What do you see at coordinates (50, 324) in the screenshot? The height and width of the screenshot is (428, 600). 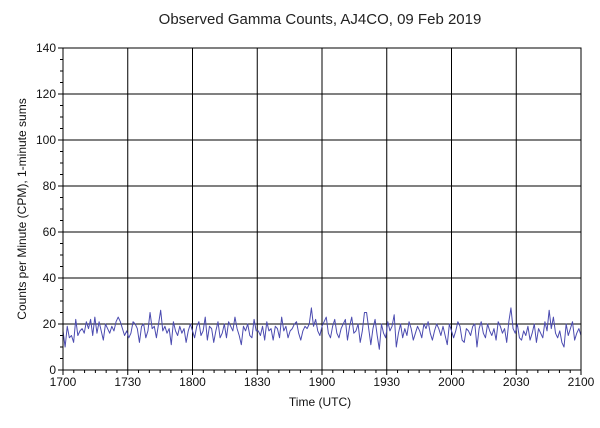 I see `y-tick-label: 20` at bounding box center [50, 324].